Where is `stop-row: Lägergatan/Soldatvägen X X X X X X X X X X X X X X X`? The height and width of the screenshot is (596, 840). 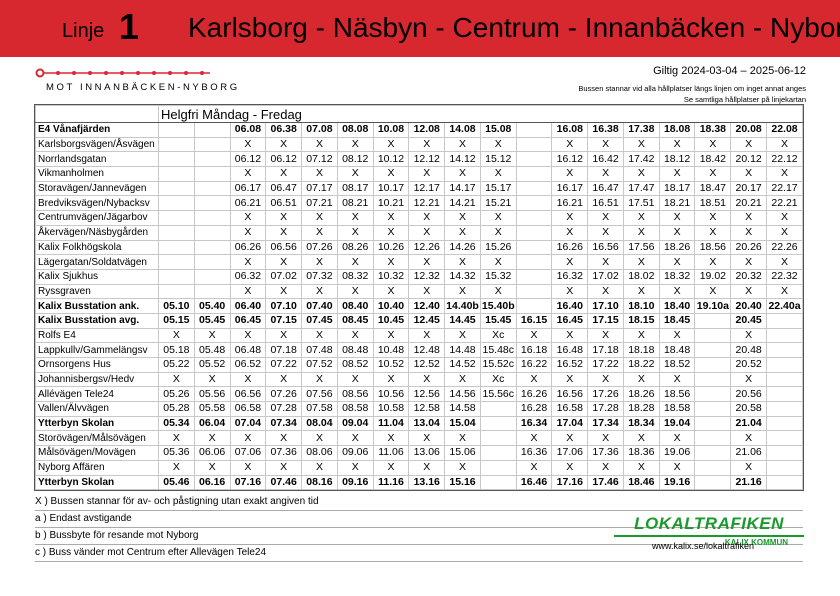 stop-row: Lägergatan/Soldatvägen X X X X X X X X X X X X X X X is located at coordinates (419, 262).